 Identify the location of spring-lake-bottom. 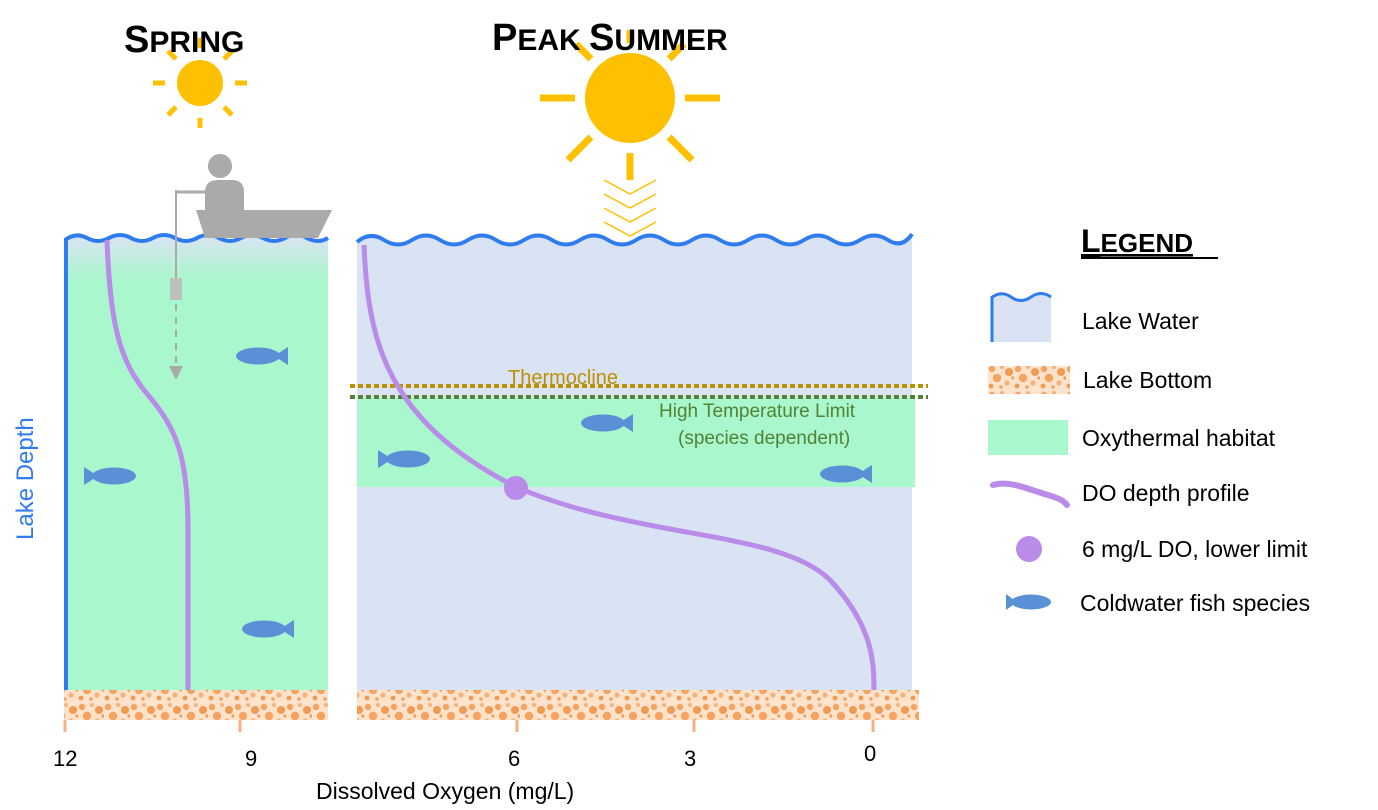
(196, 705).